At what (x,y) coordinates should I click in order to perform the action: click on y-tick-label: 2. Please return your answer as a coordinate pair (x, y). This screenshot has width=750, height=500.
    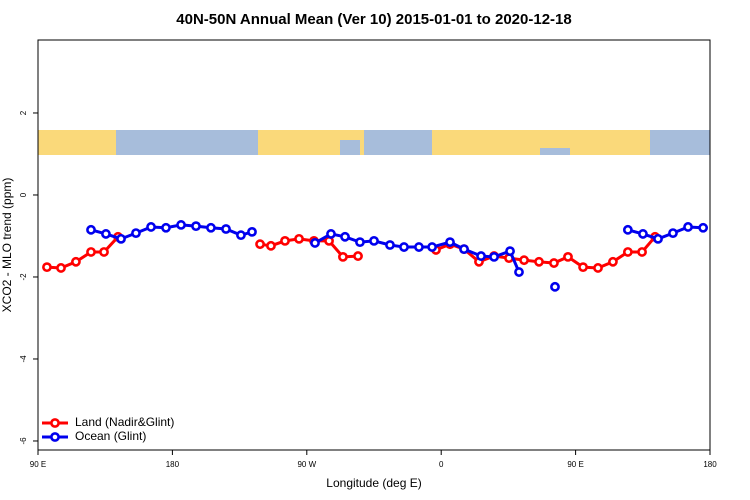
    Looking at the image, I should click on (23, 112).